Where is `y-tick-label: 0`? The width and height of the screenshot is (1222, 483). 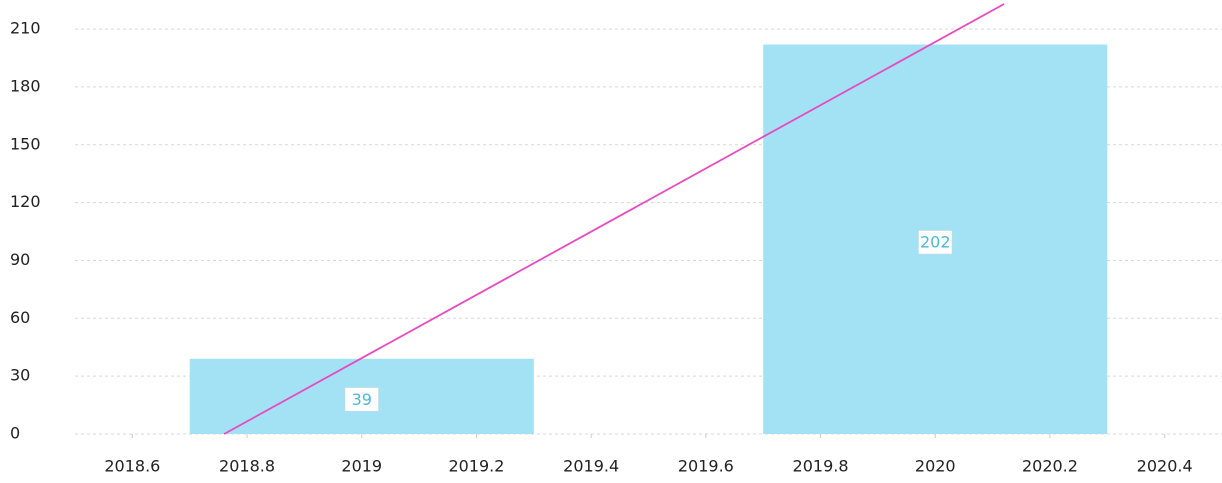
y-tick-label: 0 is located at coordinates (15, 433).